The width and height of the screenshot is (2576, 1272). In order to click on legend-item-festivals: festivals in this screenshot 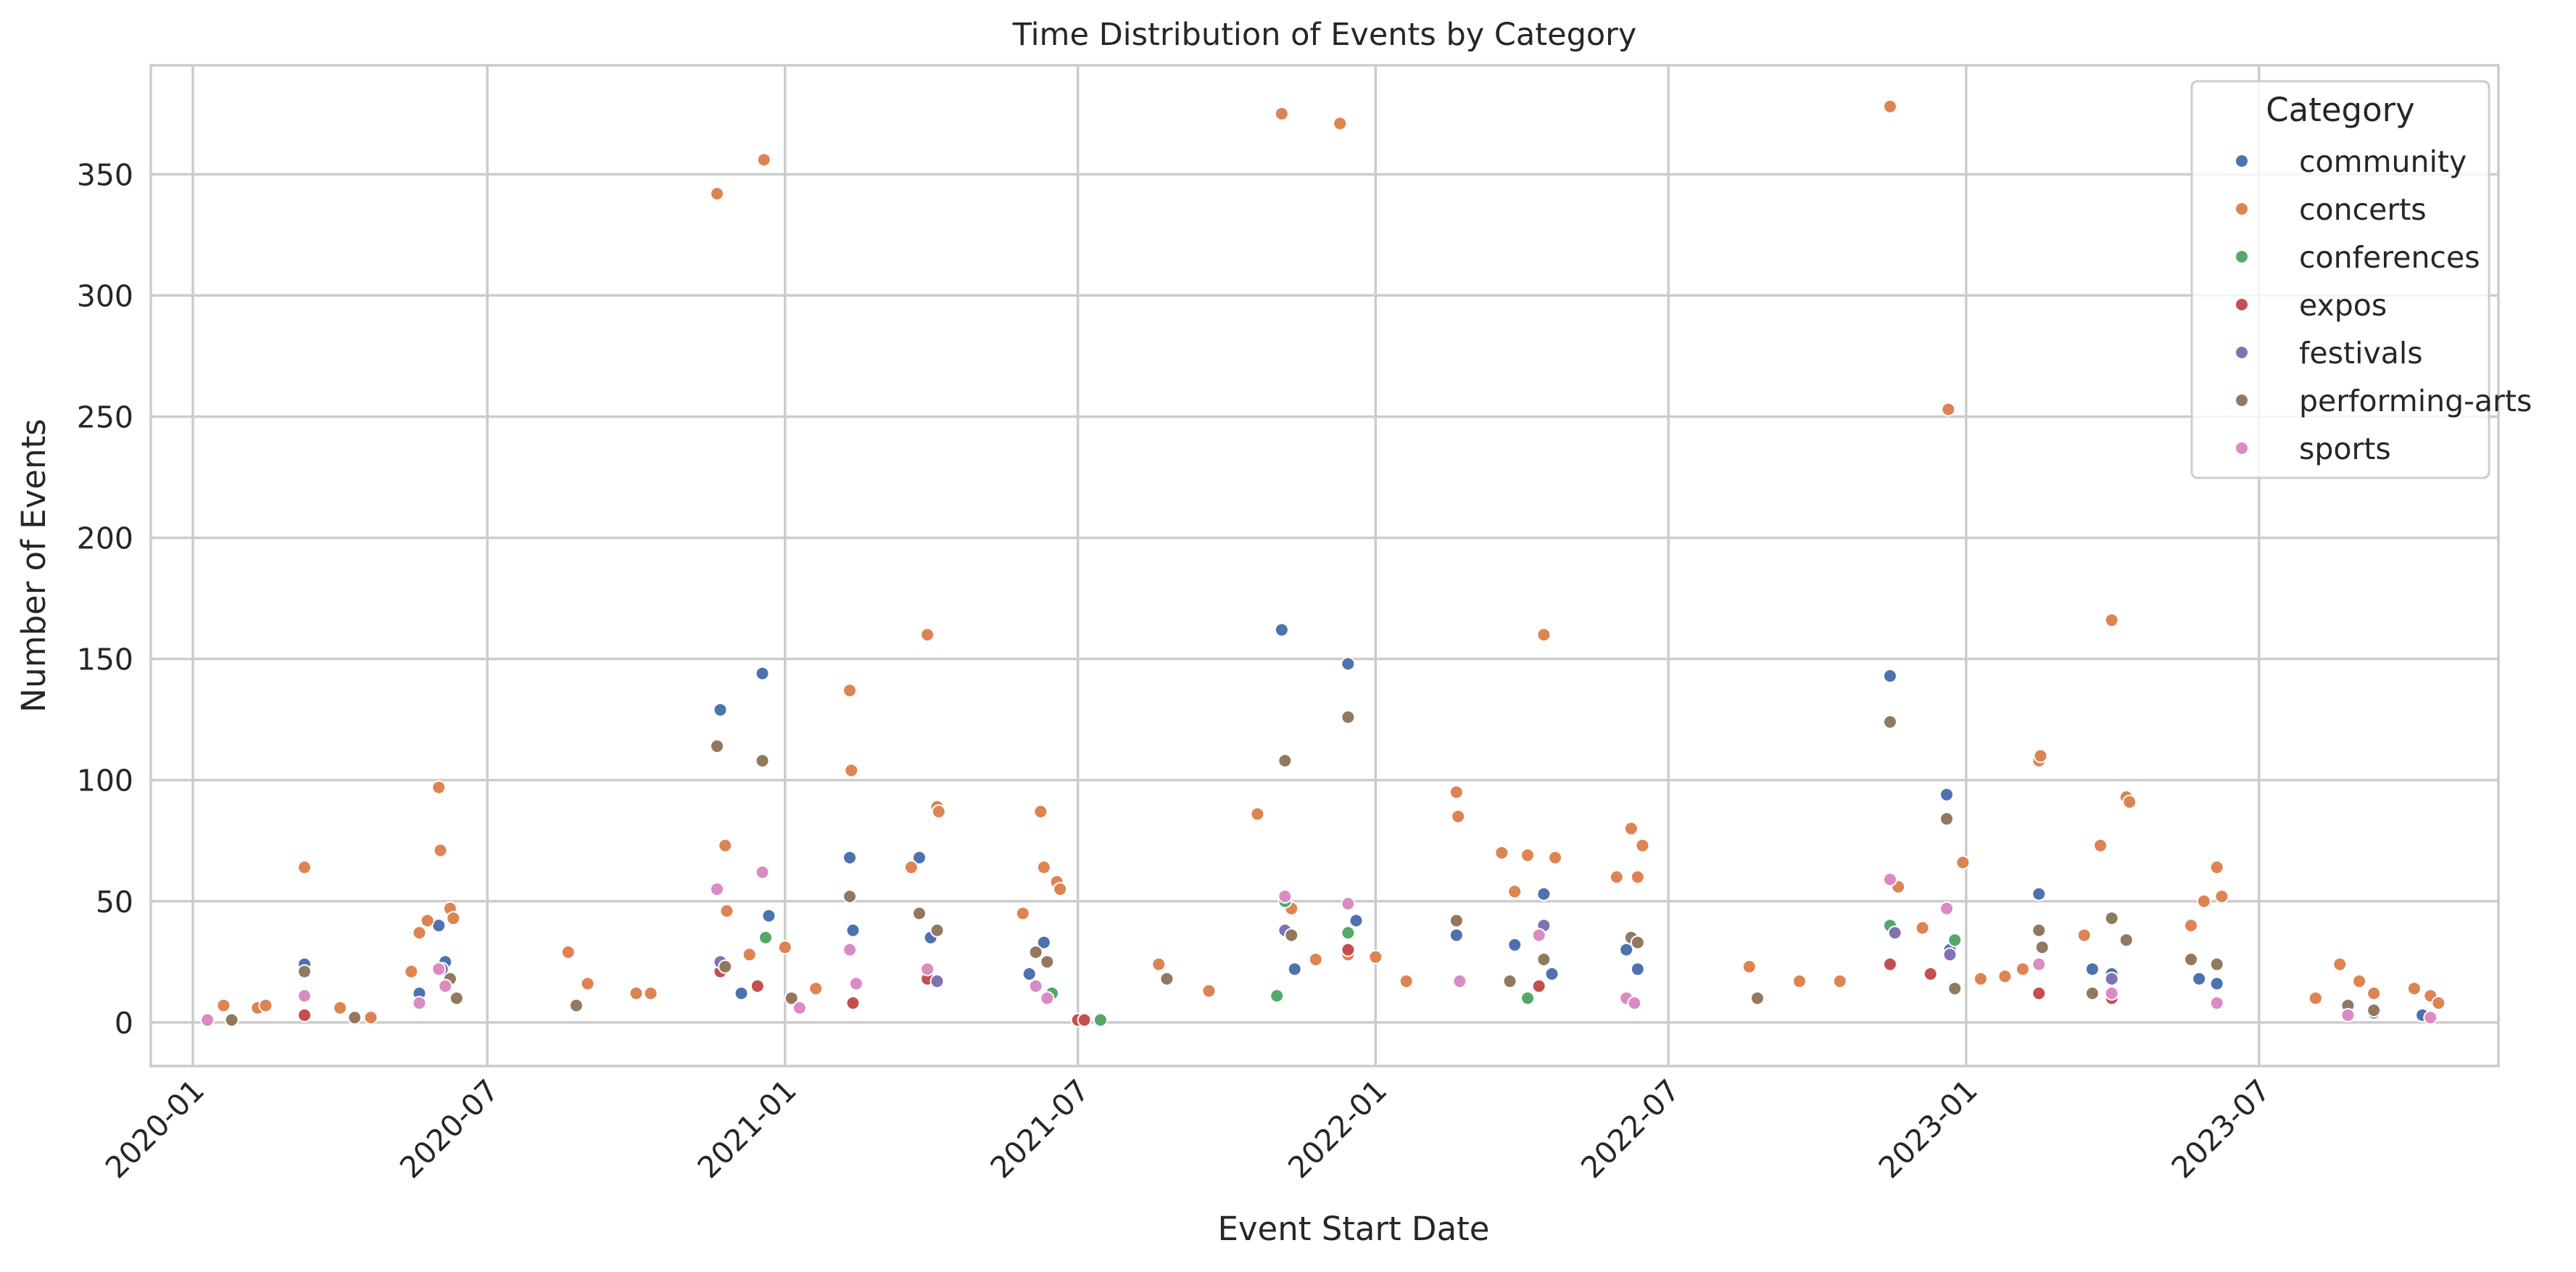, I will do `click(2329, 353)`.